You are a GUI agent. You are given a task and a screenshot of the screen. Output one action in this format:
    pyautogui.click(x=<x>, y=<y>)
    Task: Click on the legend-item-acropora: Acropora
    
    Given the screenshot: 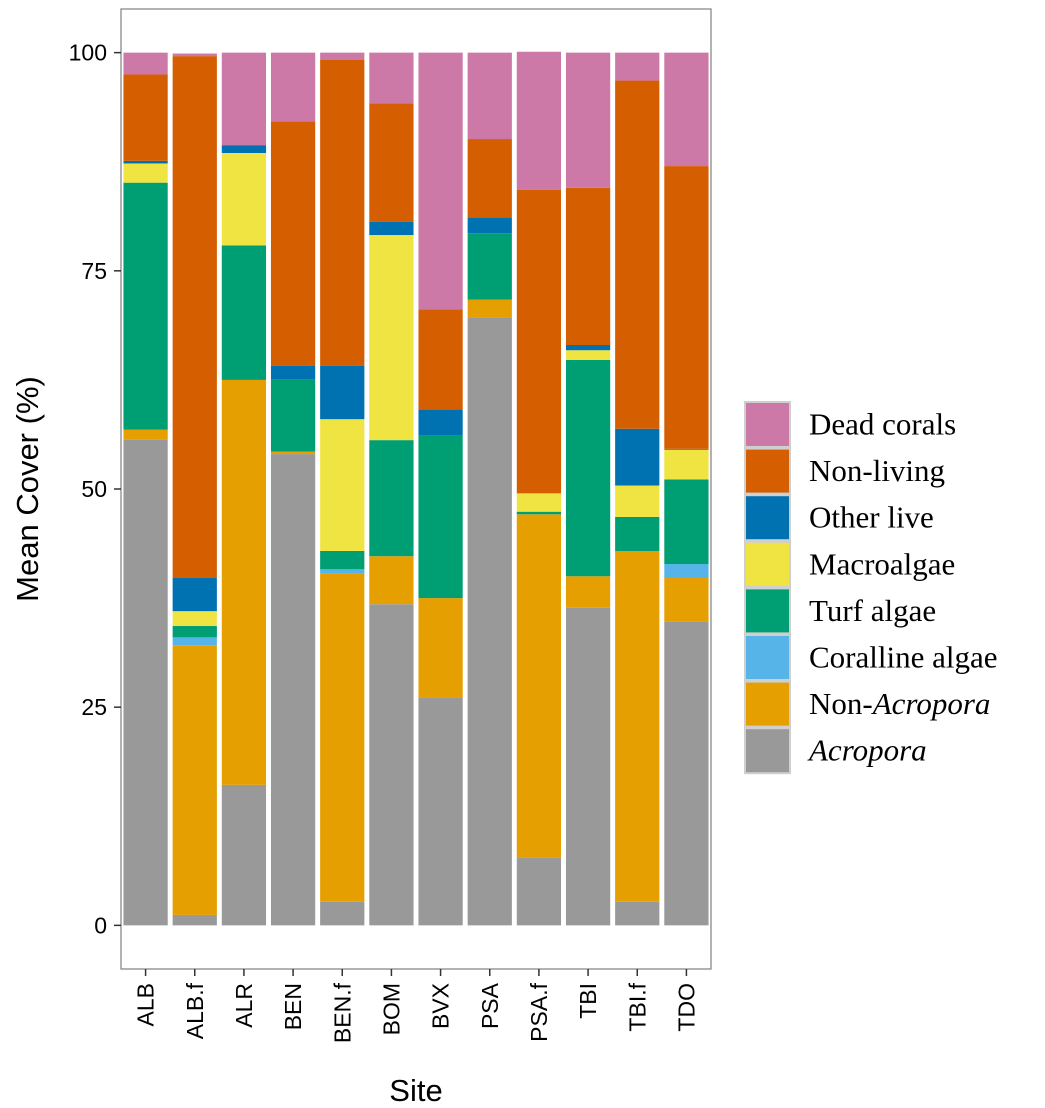 What is the action you would take?
    pyautogui.click(x=835, y=751)
    